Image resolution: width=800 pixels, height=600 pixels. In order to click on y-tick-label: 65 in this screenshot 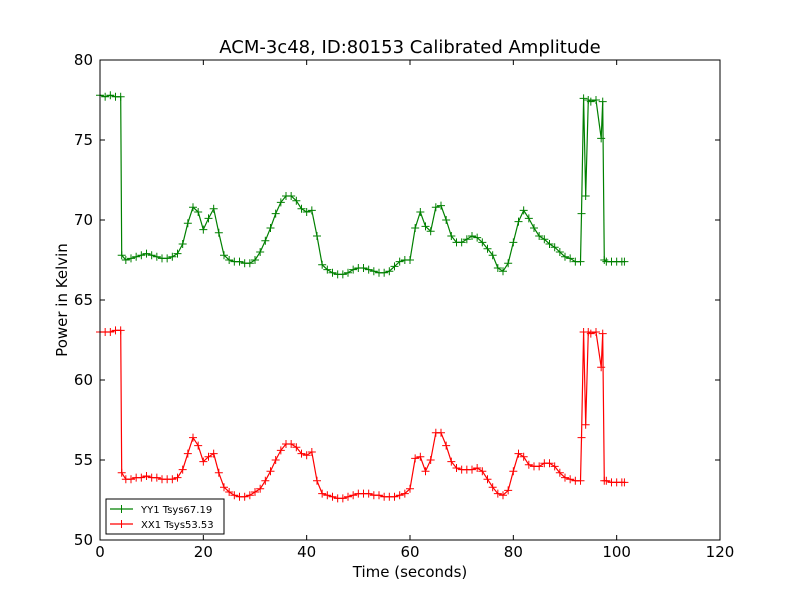, I will do `click(83, 300)`.